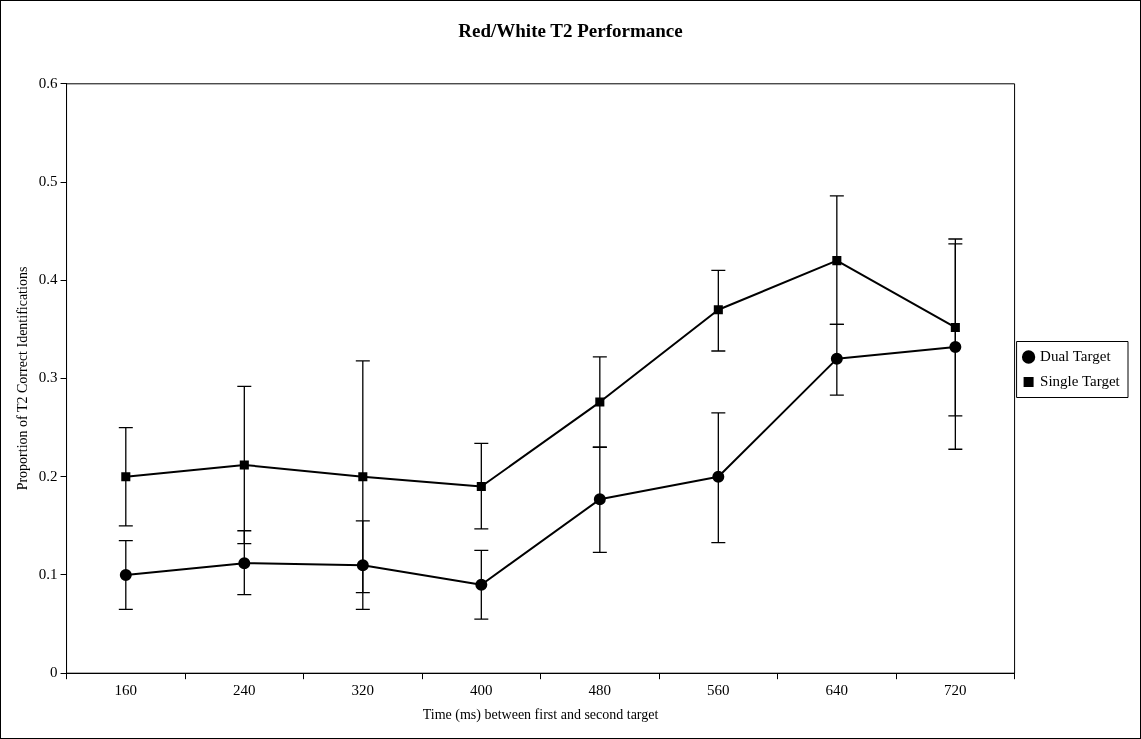  Describe the element at coordinates (48, 377) in the screenshot. I see `y-tick-label: 0.3` at that location.